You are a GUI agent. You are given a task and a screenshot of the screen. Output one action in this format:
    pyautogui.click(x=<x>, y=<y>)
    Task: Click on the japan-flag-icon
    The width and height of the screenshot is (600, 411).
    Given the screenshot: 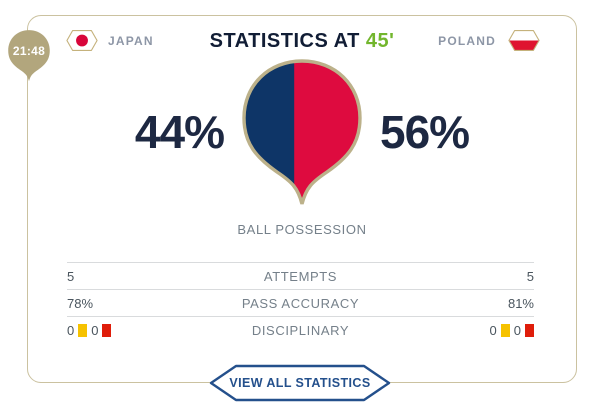 What is the action you would take?
    pyautogui.click(x=82, y=40)
    